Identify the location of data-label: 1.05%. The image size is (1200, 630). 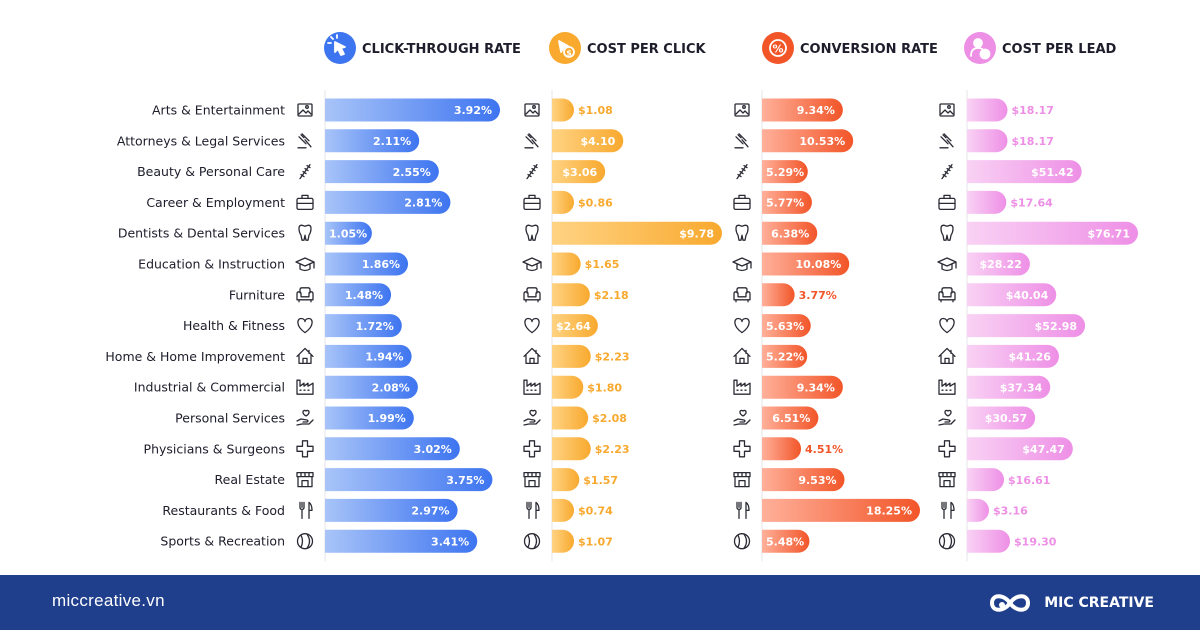
(348, 233).